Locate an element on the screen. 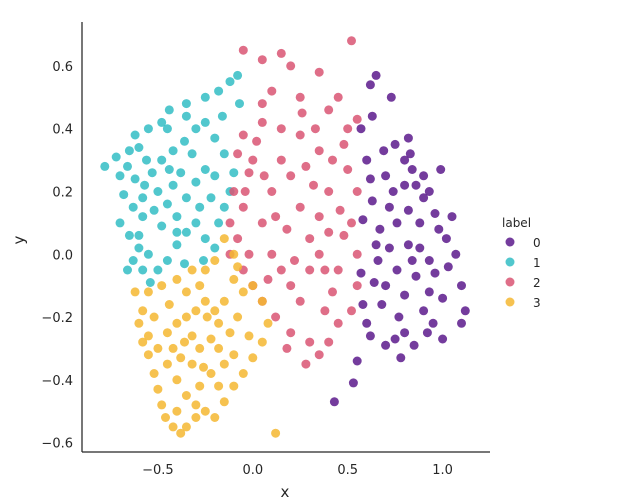  y-tick-label: −0.6 is located at coordinates (57, 444).